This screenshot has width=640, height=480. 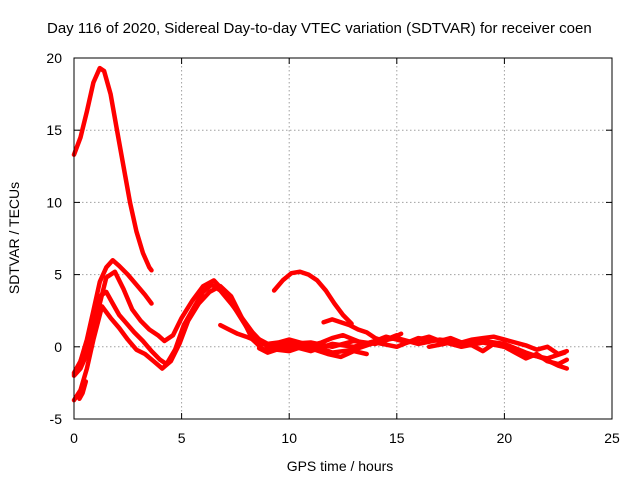 I want to click on y-tick-label: 0, so click(x=58, y=347).